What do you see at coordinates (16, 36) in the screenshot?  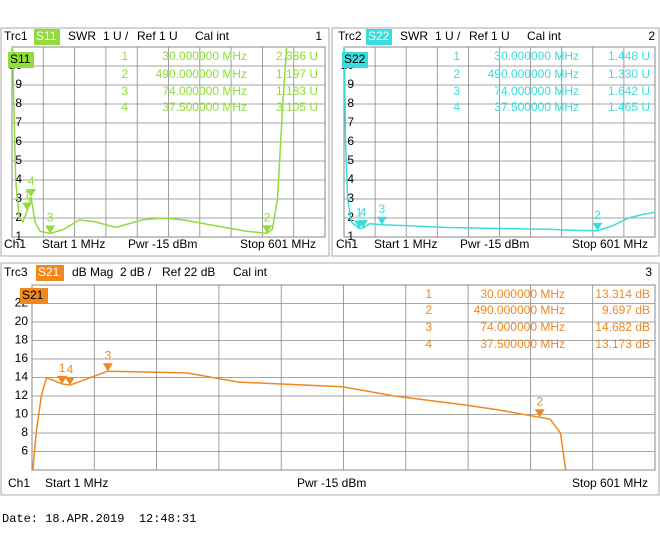 I see `header-trace: Trc1` at bounding box center [16, 36].